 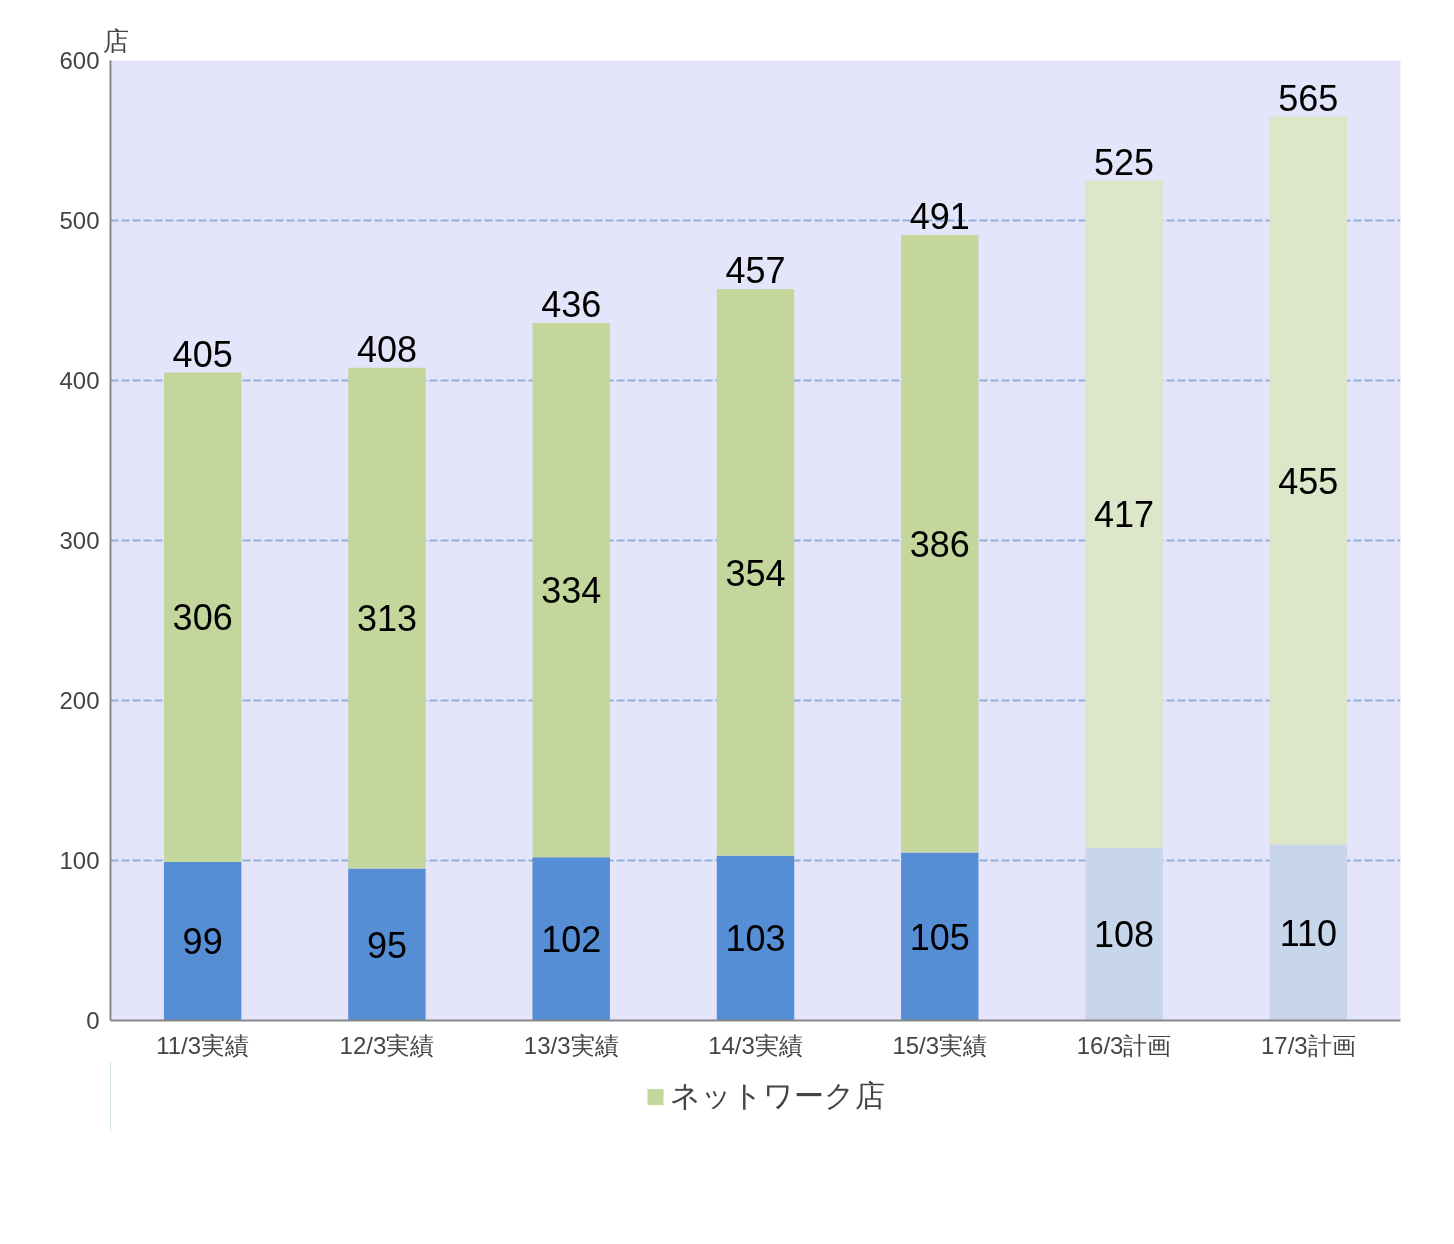 I want to click on y-axis-title: 店, so click(x=115, y=40).